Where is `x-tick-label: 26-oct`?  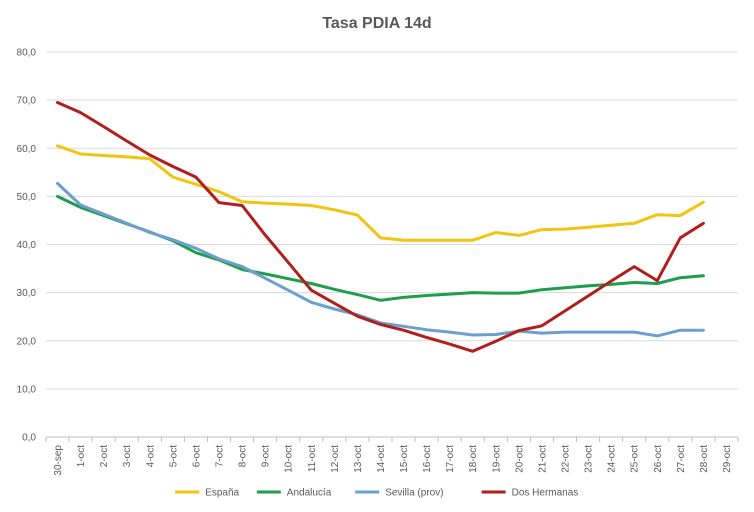
x-tick-label: 26-oct is located at coordinates (658, 459).